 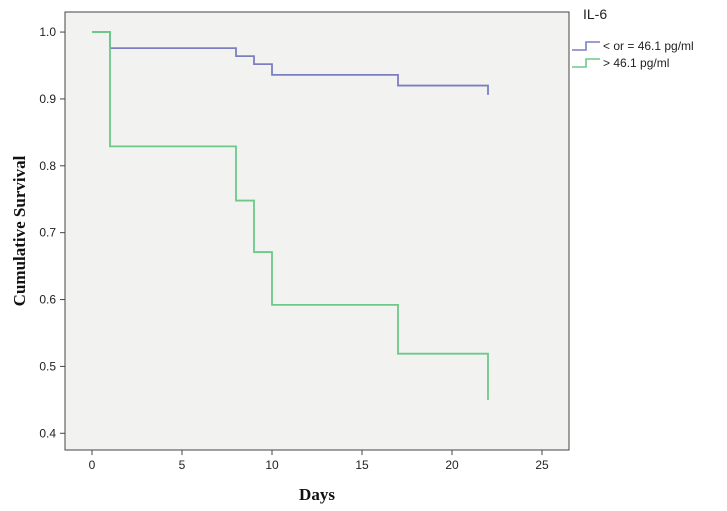 What do you see at coordinates (272, 465) in the screenshot?
I see `x-tick-label: 10` at bounding box center [272, 465].